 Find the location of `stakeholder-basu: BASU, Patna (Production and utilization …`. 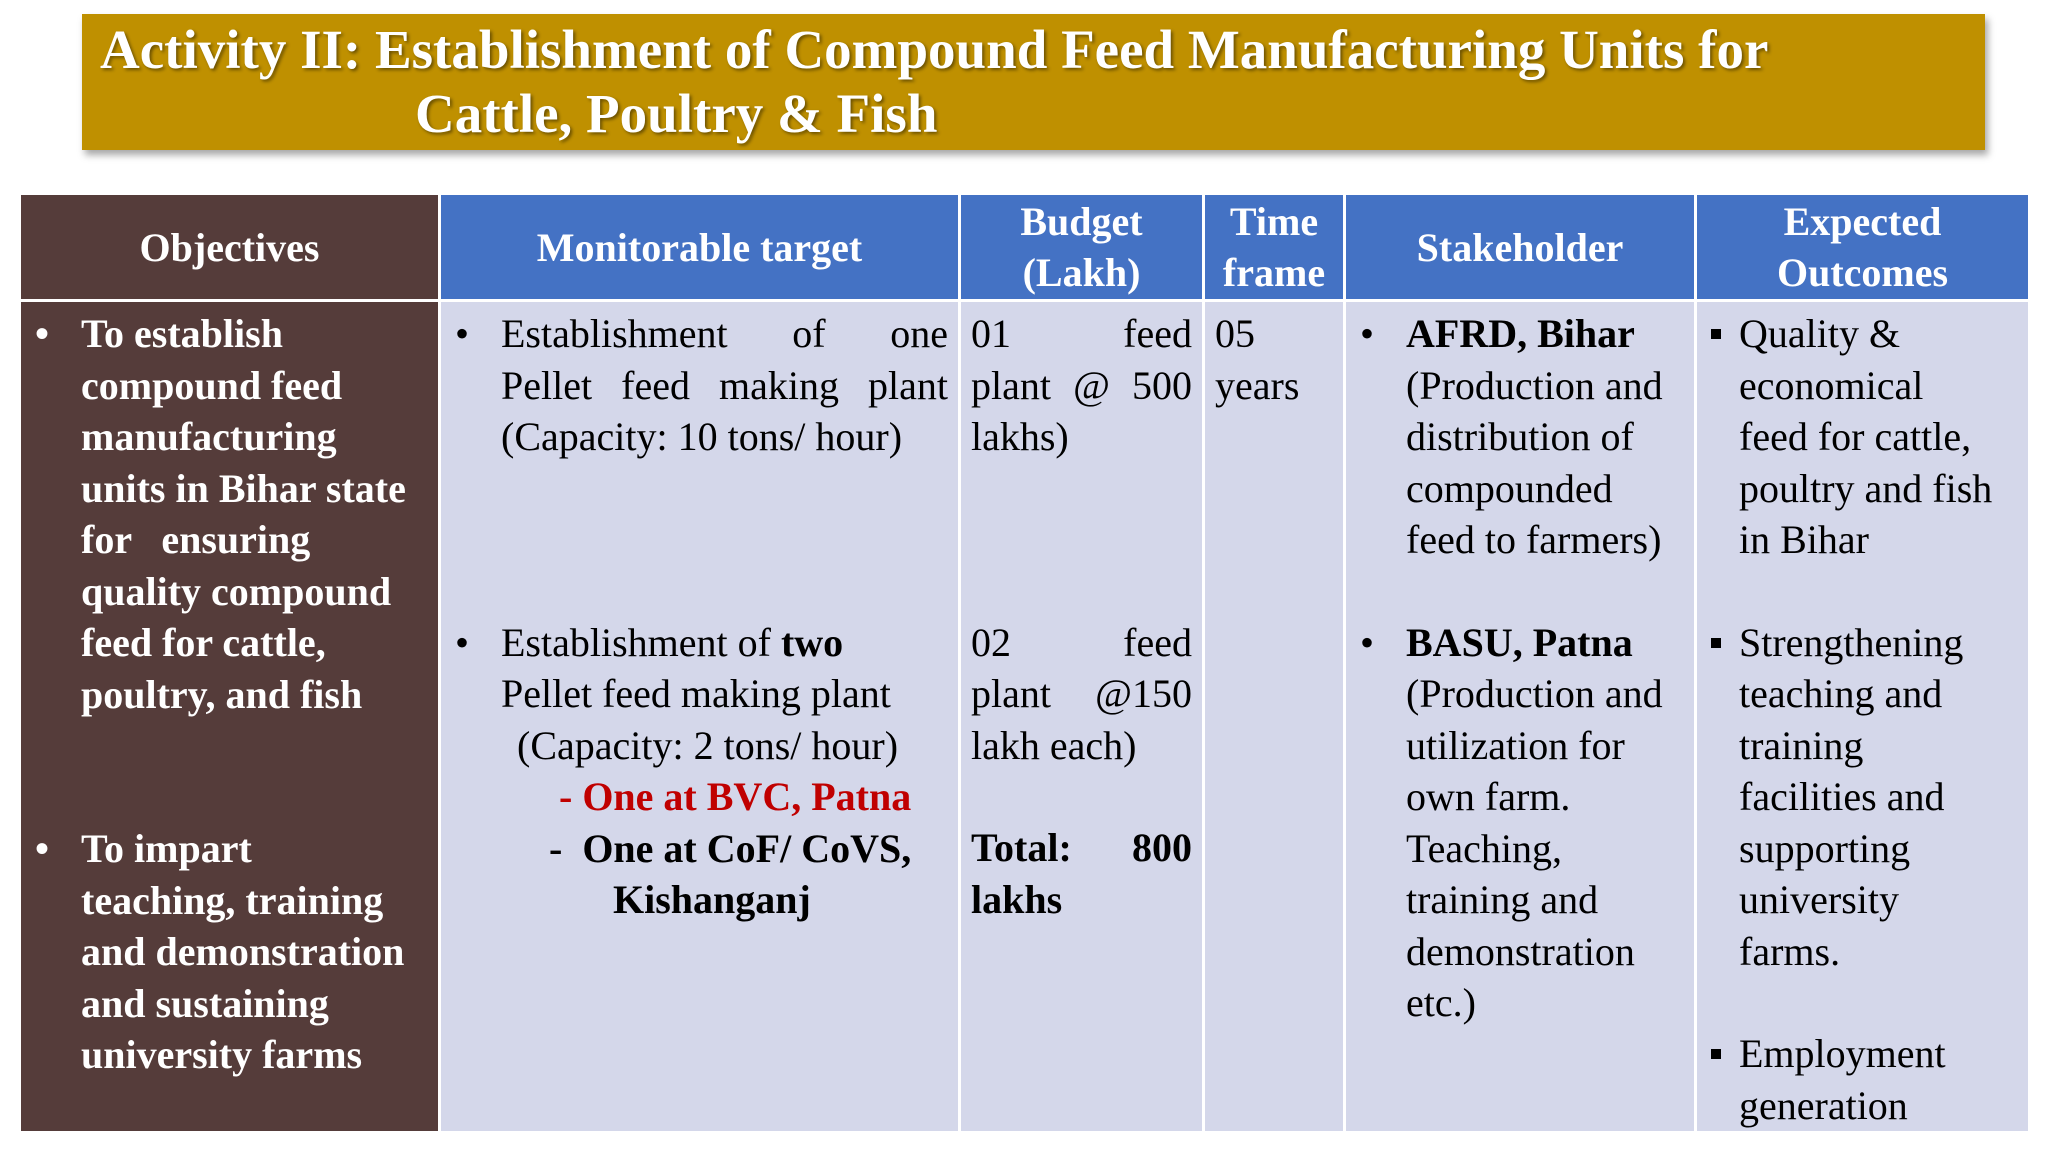

stakeholder-basu: BASU, Patna (Production and utilization … is located at coordinates (1520, 823).